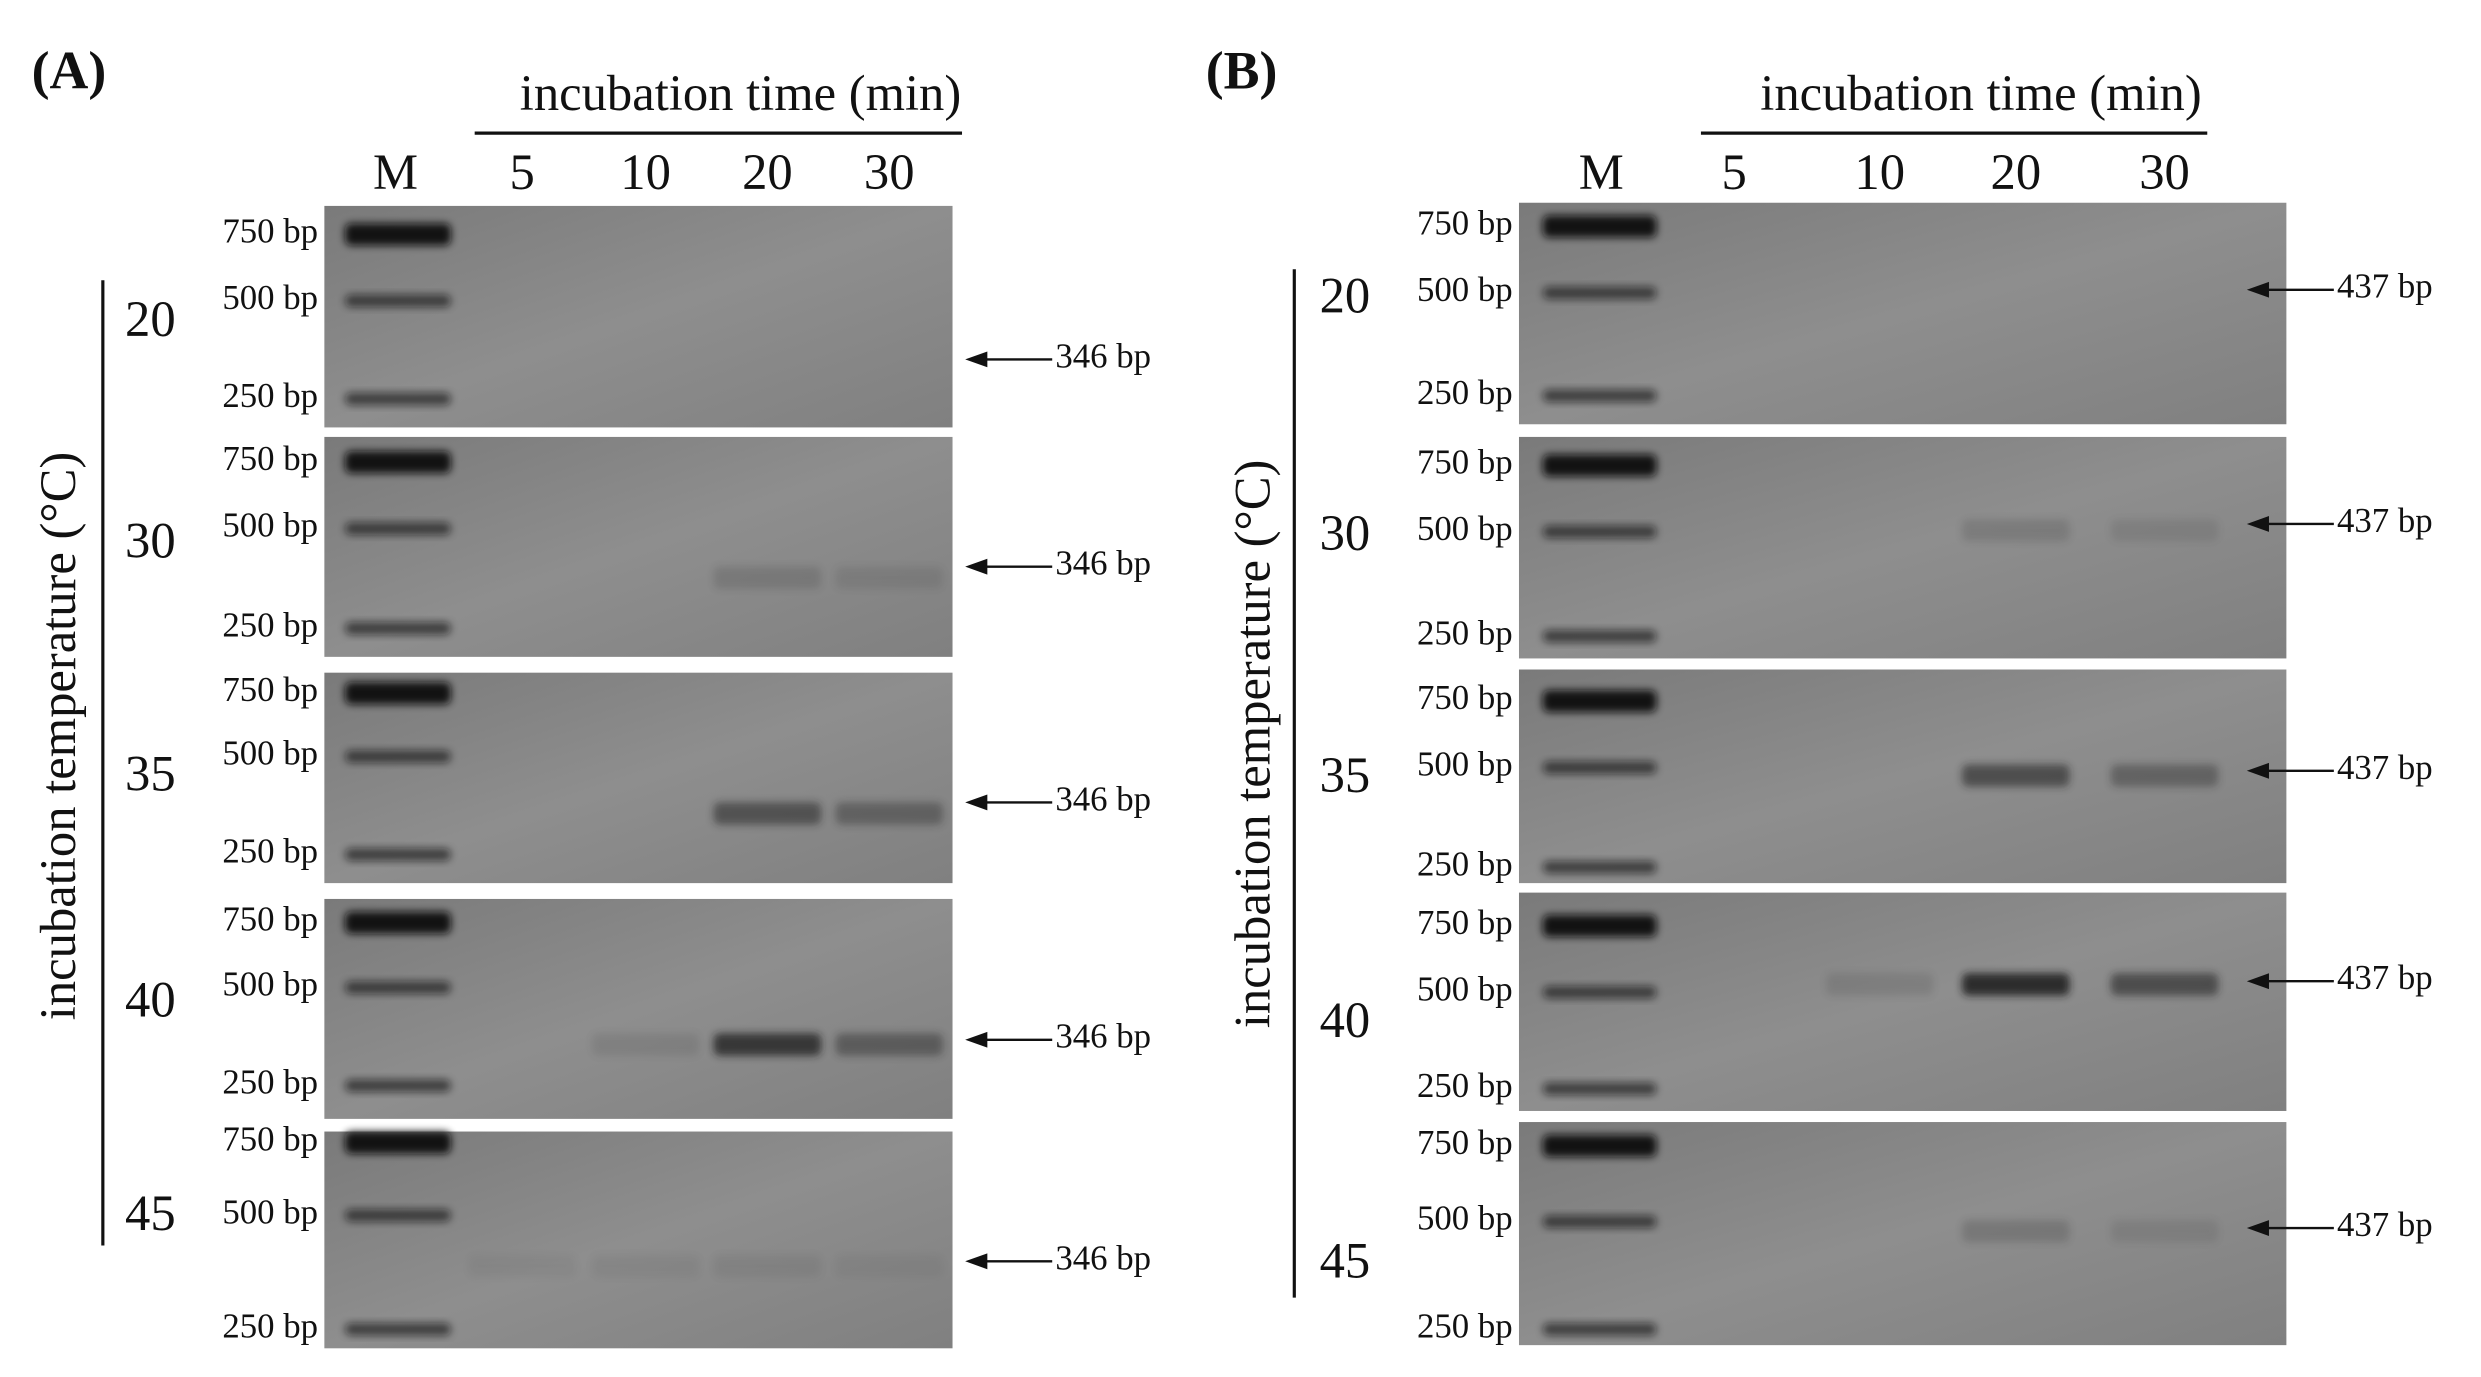 The width and height of the screenshot is (2481, 1377). What do you see at coordinates (69, 71) in the screenshot?
I see `panel-label: (A)` at bounding box center [69, 71].